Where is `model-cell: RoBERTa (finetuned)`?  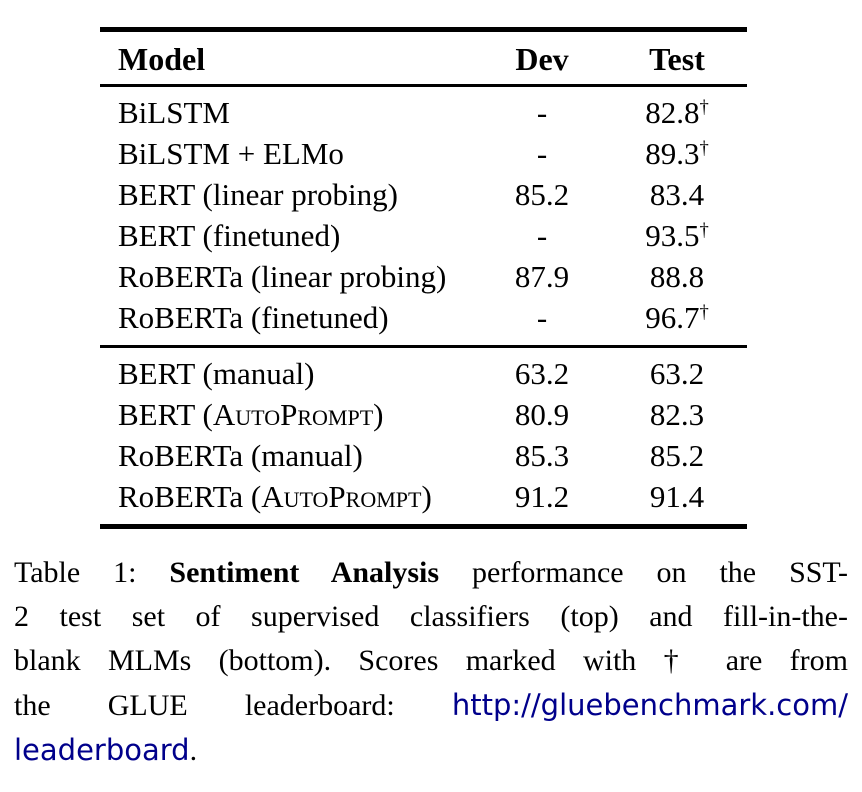 model-cell: RoBERTa (finetuned) is located at coordinates (288, 317).